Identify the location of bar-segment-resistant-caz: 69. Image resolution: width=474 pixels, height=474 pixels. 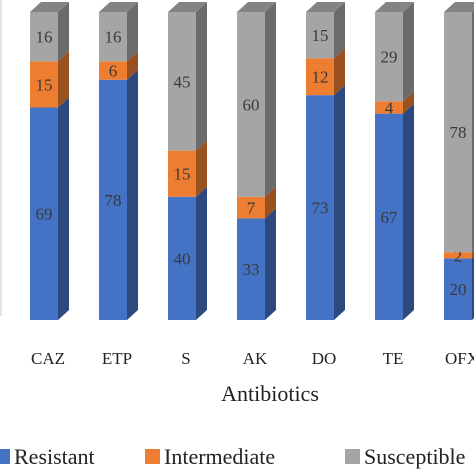
(49, 208).